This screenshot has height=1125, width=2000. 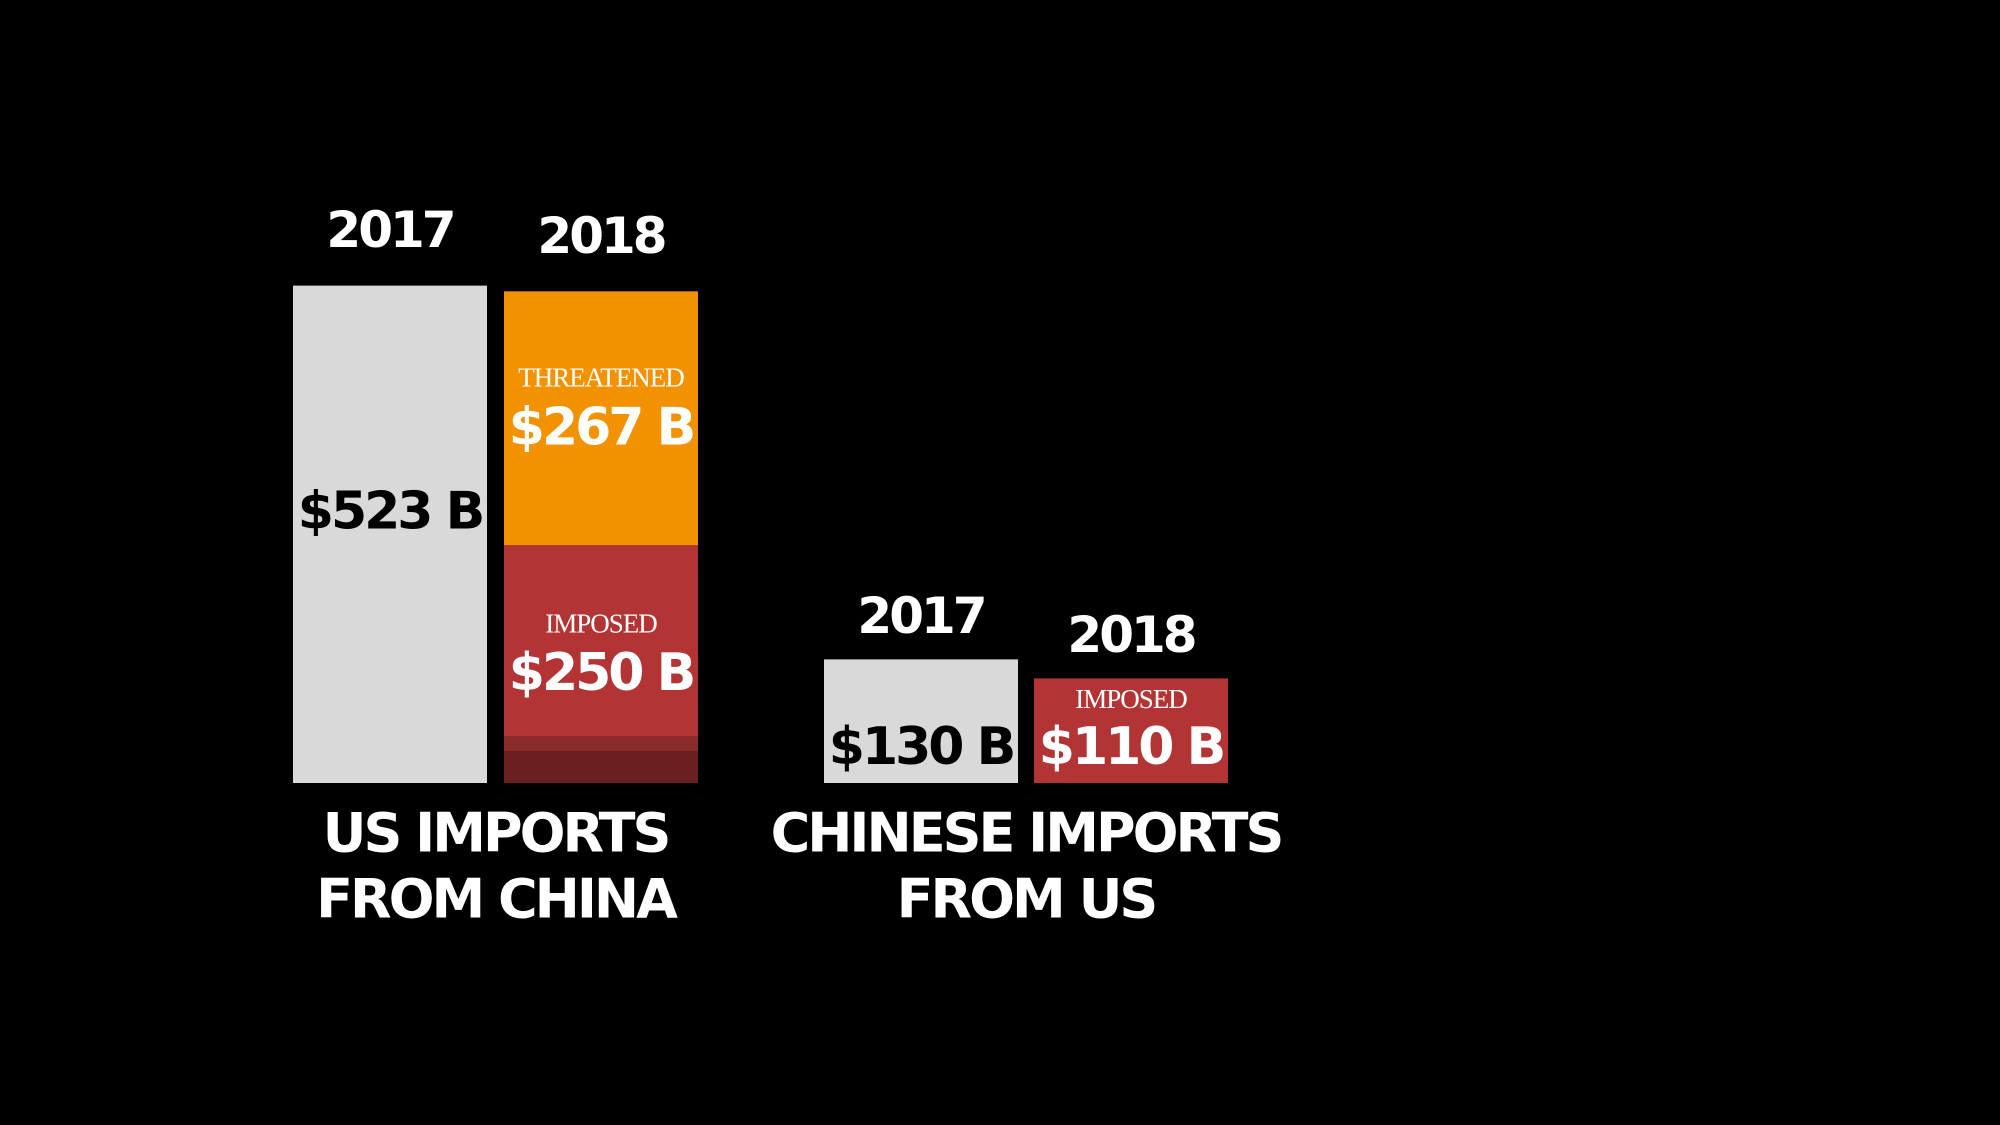 What do you see at coordinates (497, 899) in the screenshot?
I see `group-label: FROM CHINA` at bounding box center [497, 899].